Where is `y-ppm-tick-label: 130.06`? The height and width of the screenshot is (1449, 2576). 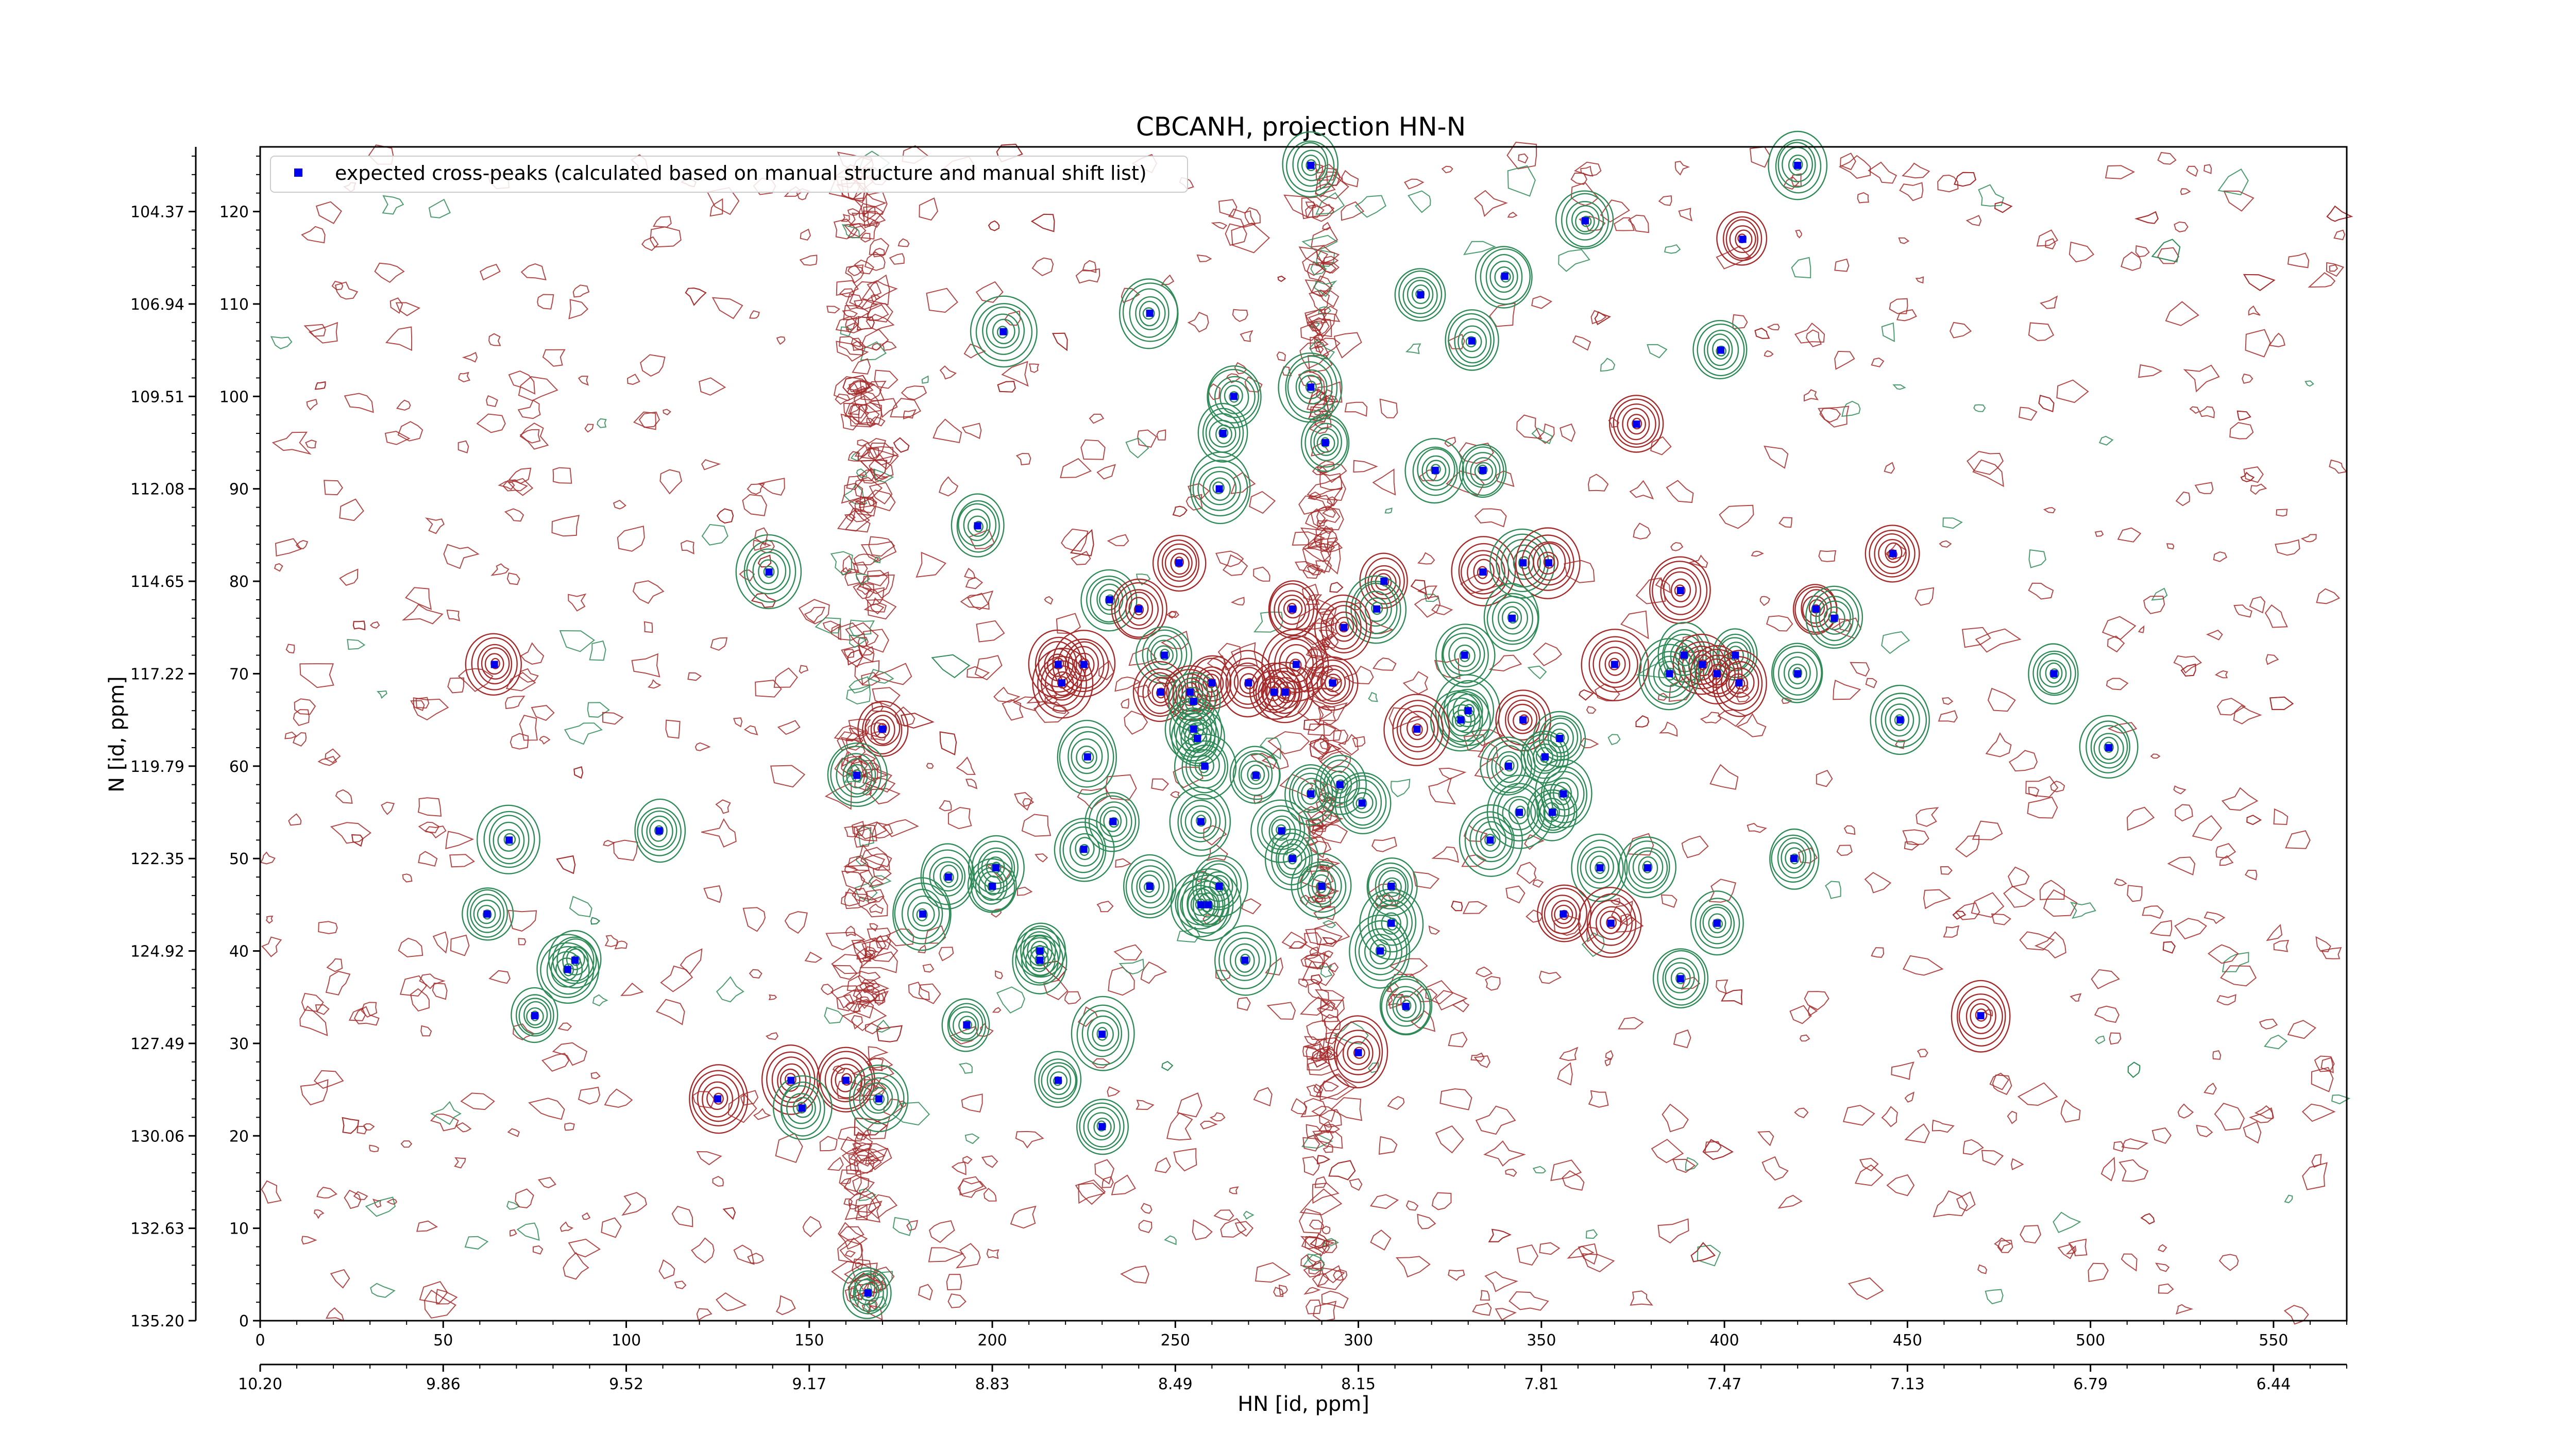
y-ppm-tick-label: 130.06 is located at coordinates (157, 1136).